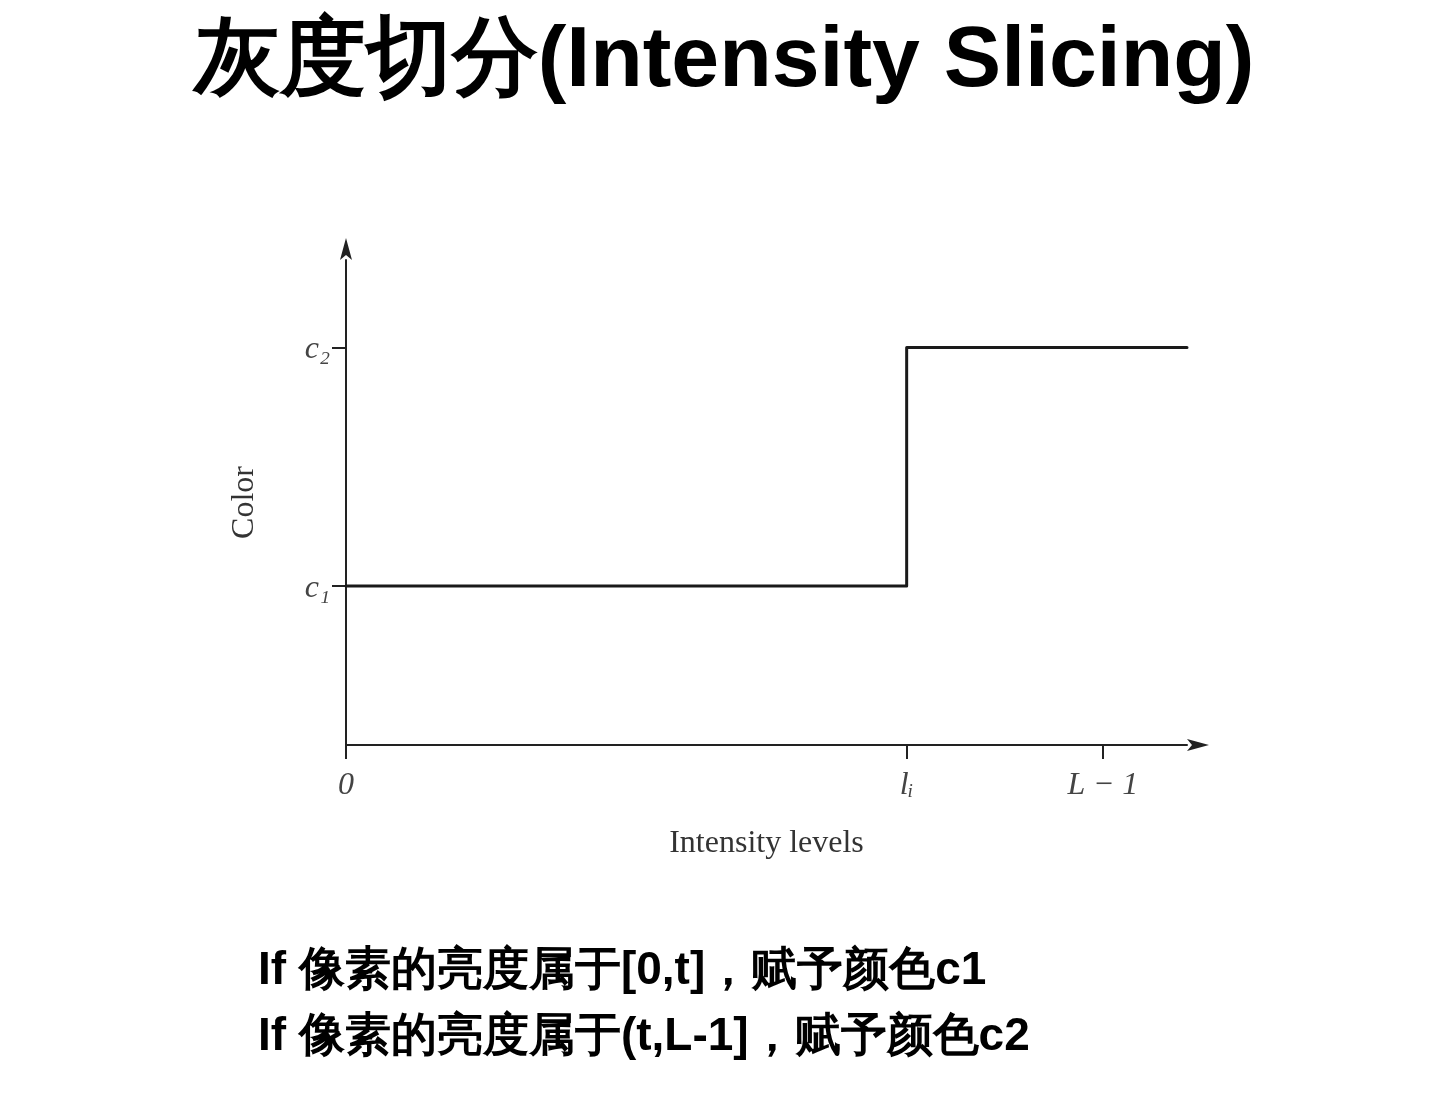 The height and width of the screenshot is (1112, 1448). I want to click on x-axis-title: Intensity levels, so click(766, 841).